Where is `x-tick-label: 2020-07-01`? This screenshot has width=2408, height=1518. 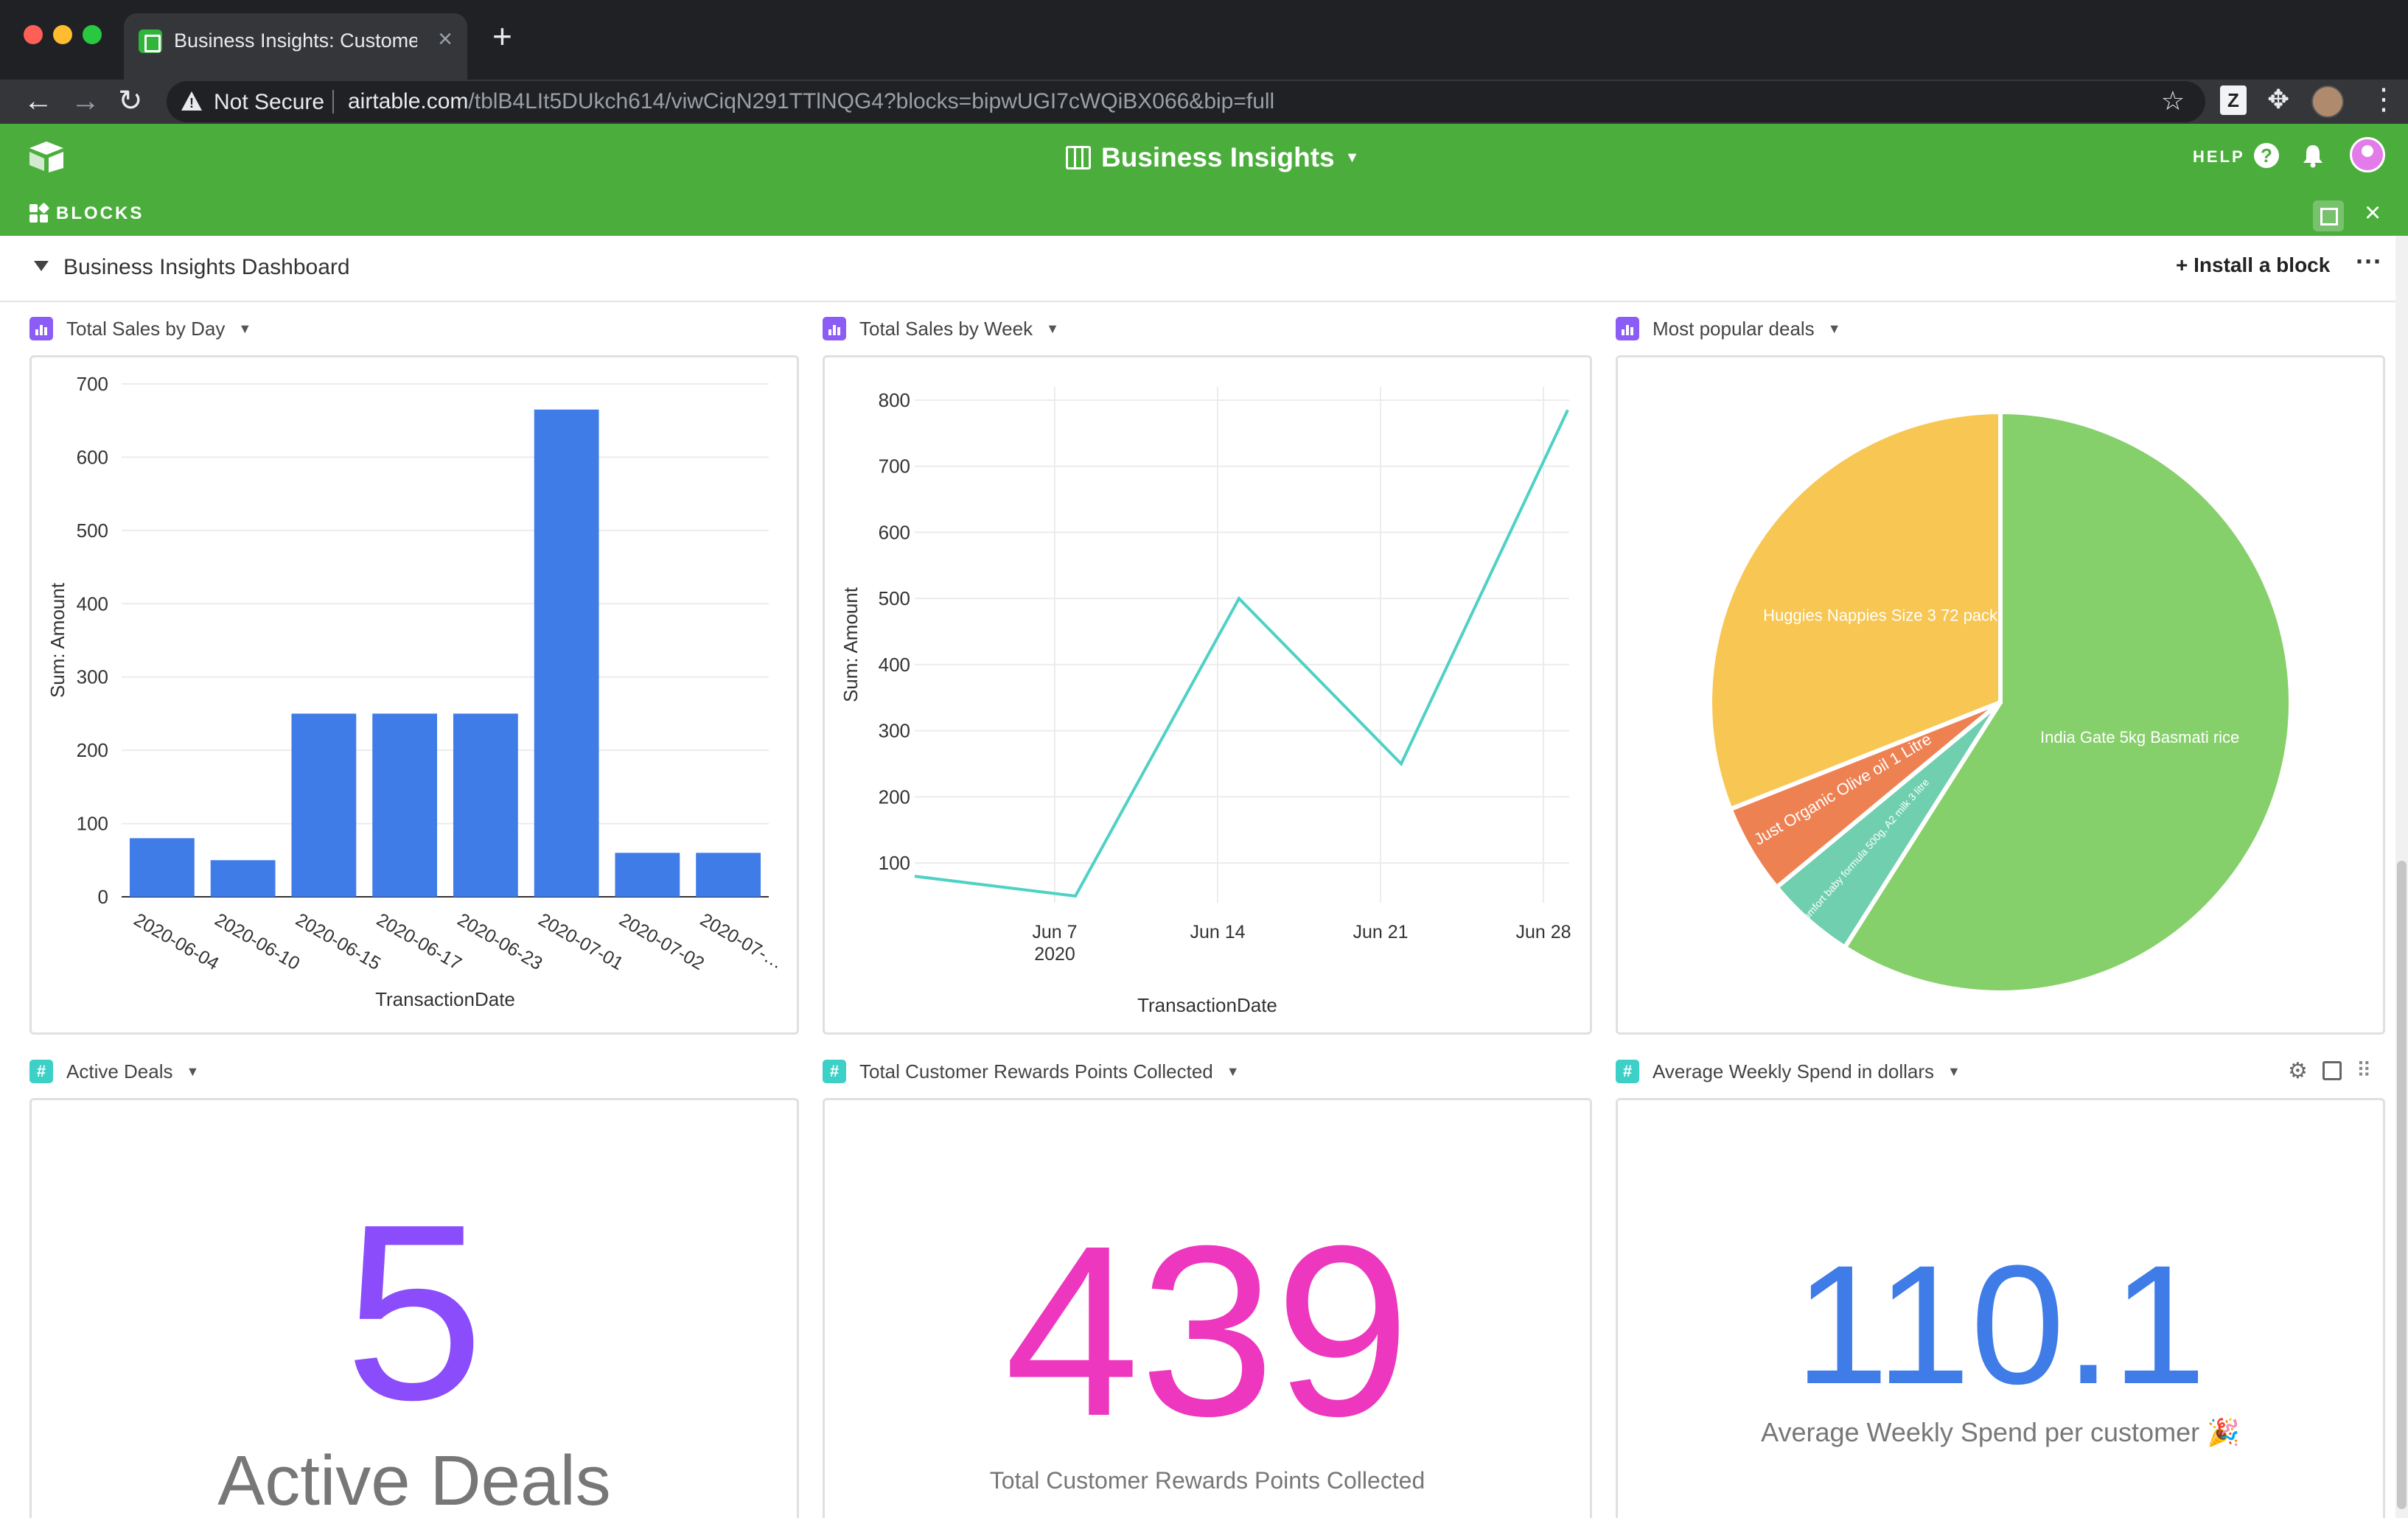
x-tick-label: 2020-07-01 is located at coordinates (581, 941).